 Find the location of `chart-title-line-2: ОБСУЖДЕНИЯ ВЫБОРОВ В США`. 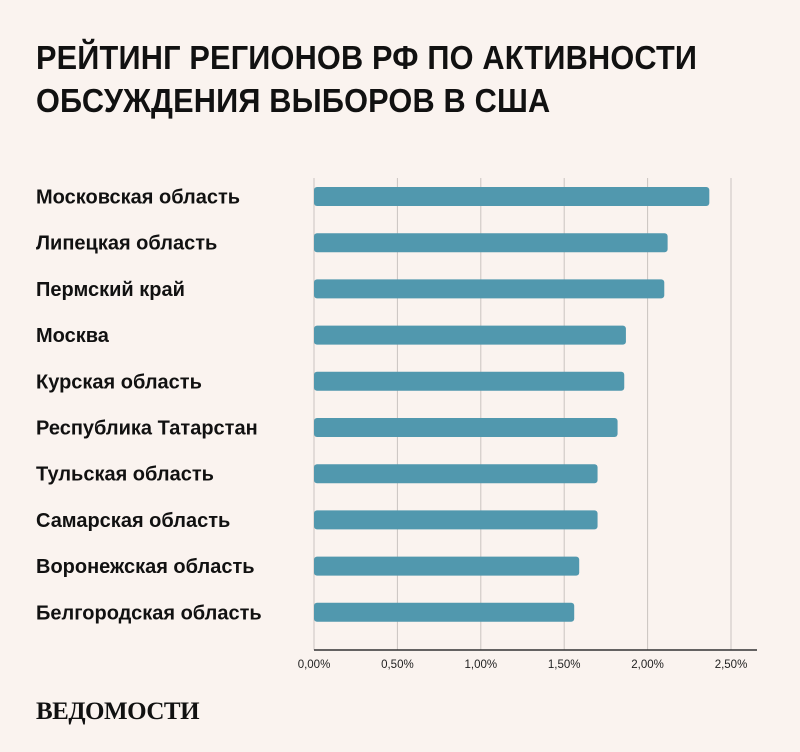

chart-title-line-2: ОБСУЖДЕНИЯ ВЫБОРОВ В США is located at coordinates (293, 100).